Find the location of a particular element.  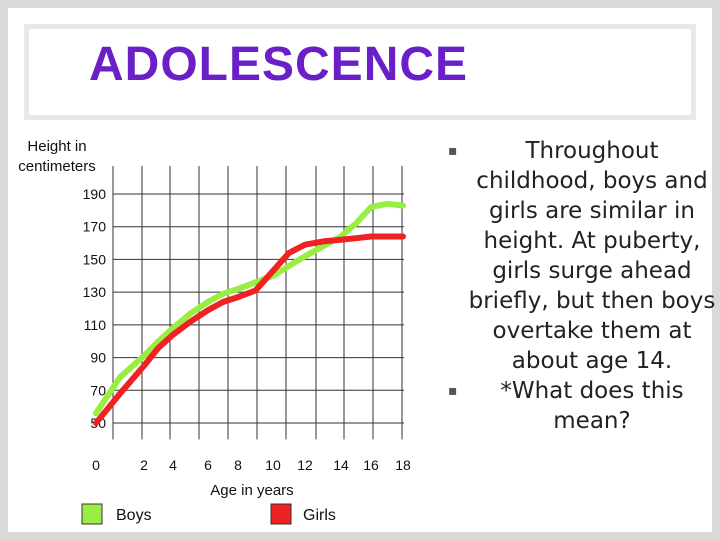

legend-swatch-girls is located at coordinates (281, 514).